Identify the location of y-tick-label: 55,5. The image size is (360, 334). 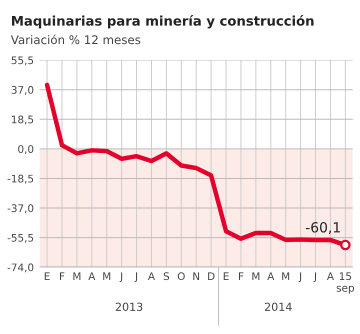
(23, 61).